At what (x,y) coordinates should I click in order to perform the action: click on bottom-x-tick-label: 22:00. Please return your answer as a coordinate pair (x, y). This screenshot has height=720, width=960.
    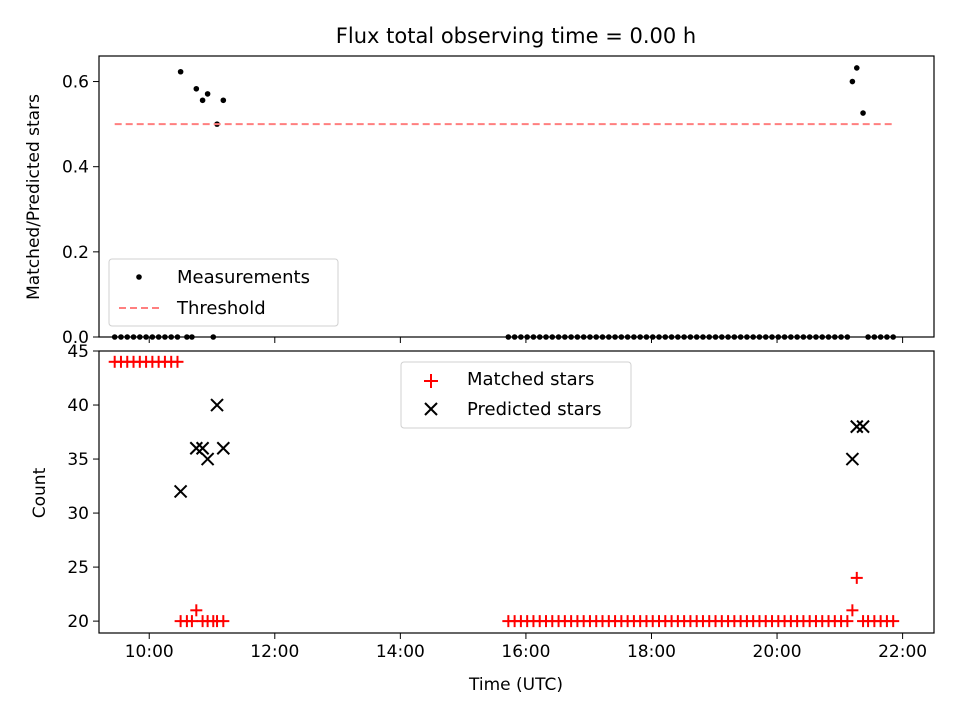
    Looking at the image, I should click on (902, 652).